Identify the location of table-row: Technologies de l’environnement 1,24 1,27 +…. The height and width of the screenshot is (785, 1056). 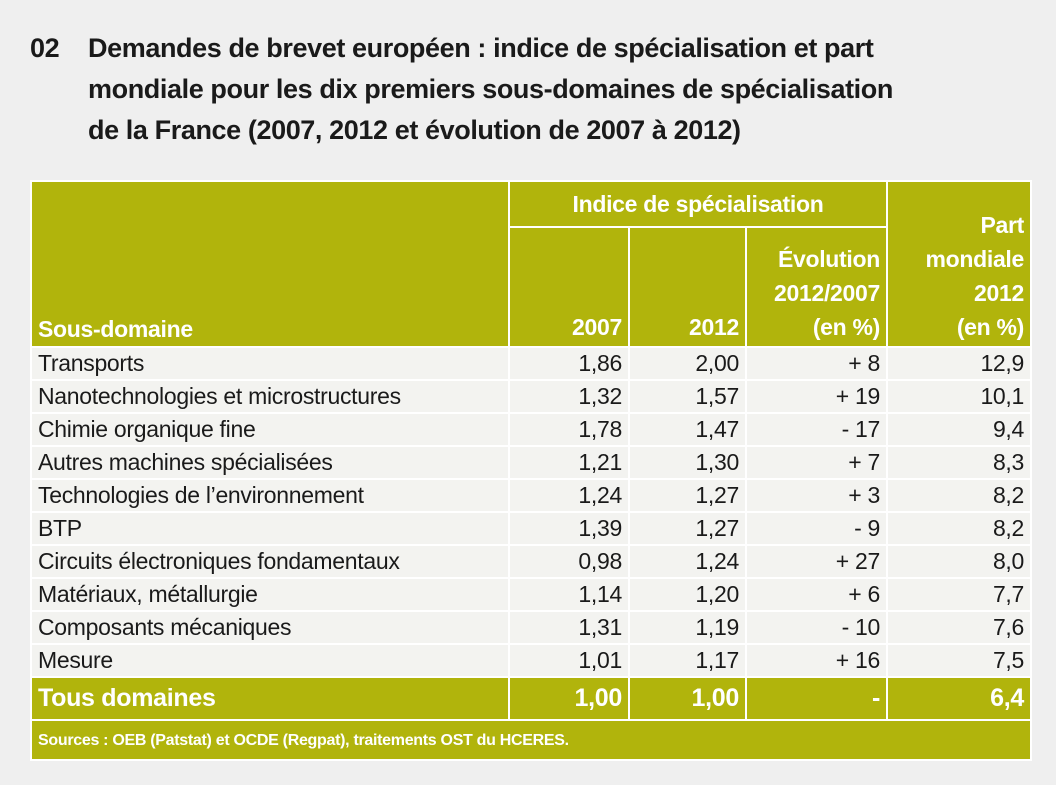
(531, 495).